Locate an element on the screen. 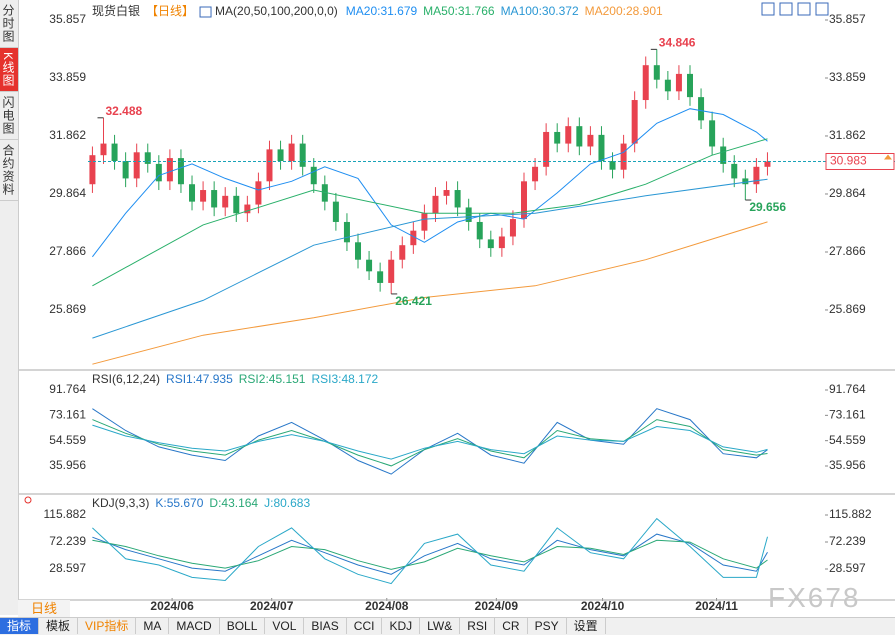 This screenshot has width=895, height=635. period-button: 日线 is located at coordinates (44, 608).